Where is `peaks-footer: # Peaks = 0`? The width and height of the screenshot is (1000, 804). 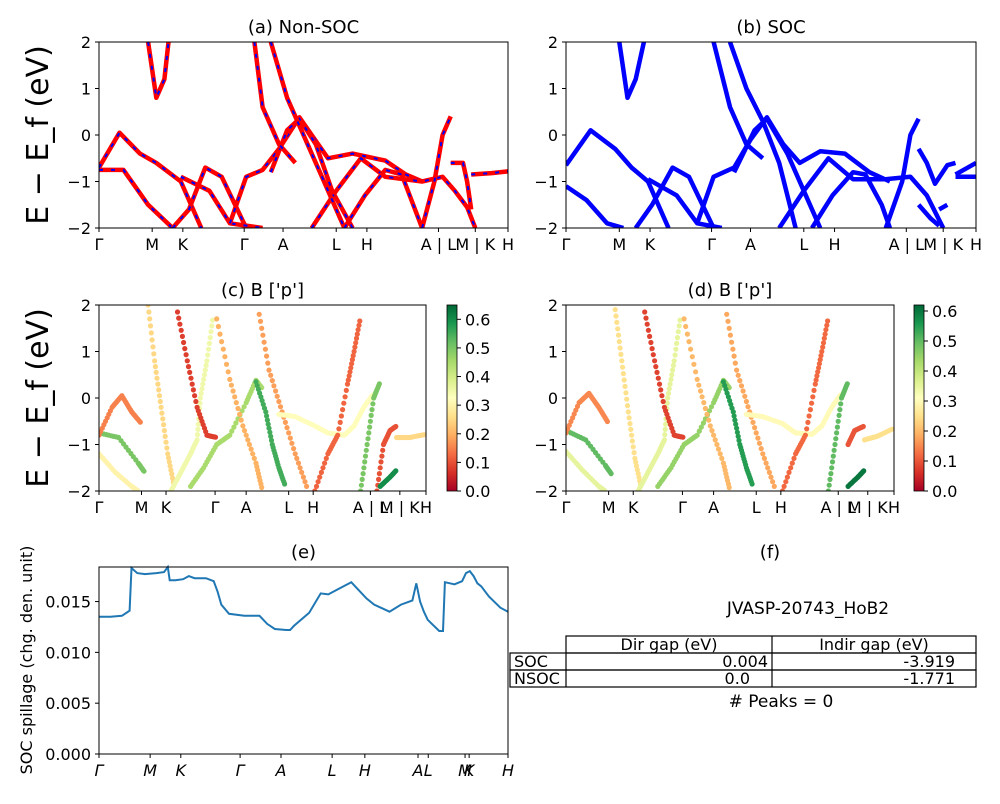 peaks-footer: # Peaks = 0 is located at coordinates (781, 702).